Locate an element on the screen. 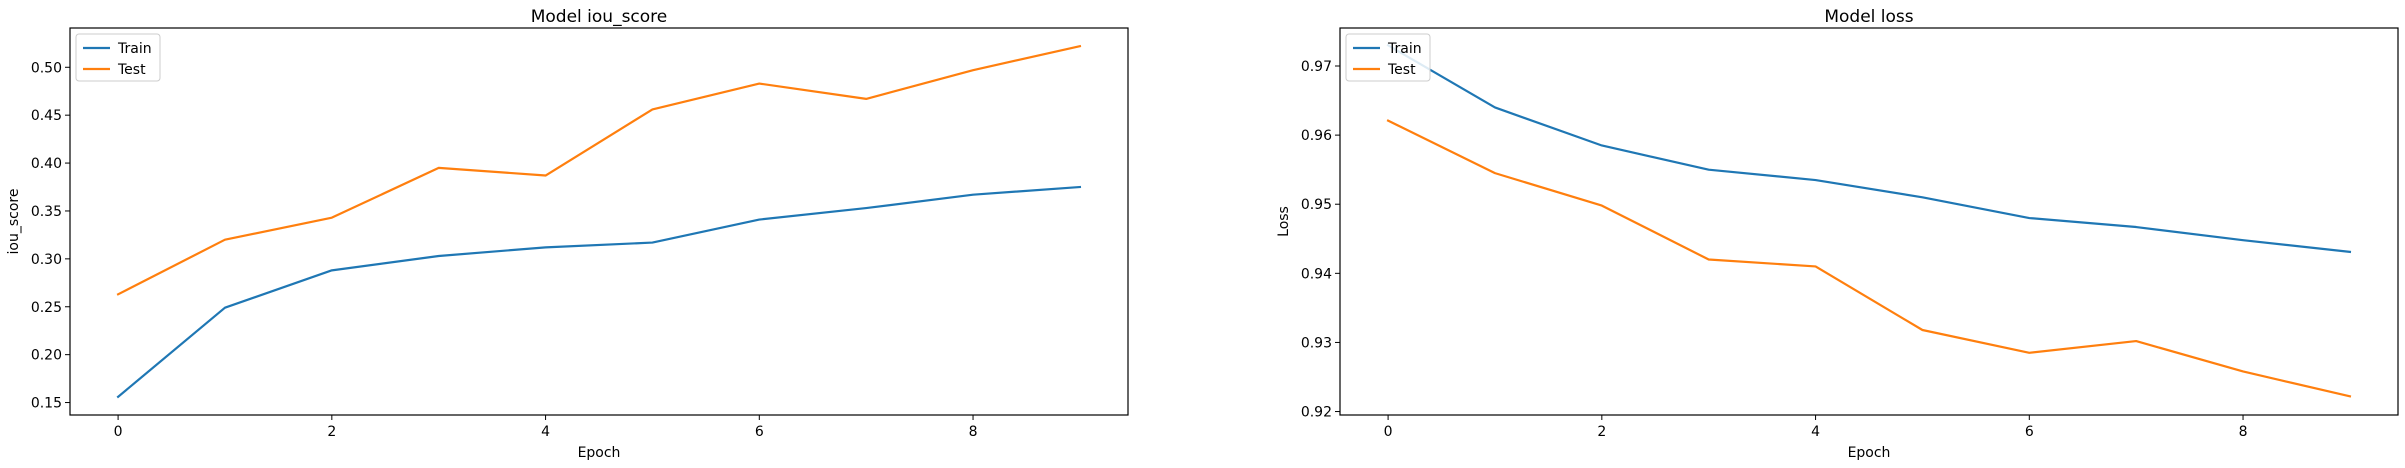 The height and width of the screenshot is (468, 2405). y-tick-label: 0.25 is located at coordinates (46, 308).